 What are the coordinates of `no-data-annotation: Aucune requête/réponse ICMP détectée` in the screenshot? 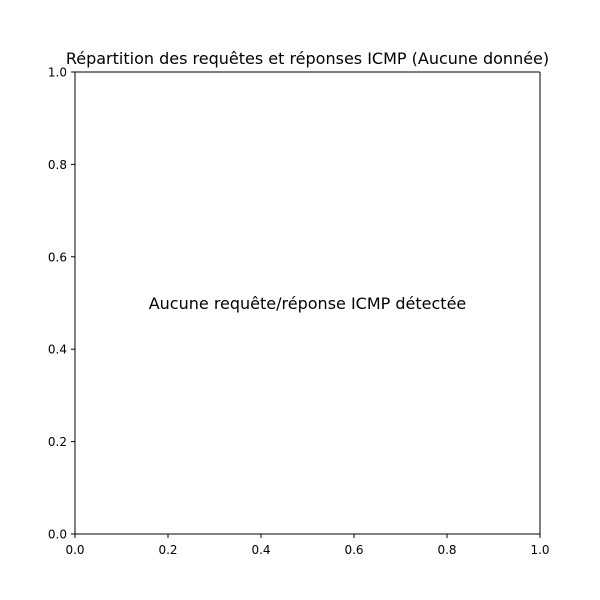 It's located at (308, 303).